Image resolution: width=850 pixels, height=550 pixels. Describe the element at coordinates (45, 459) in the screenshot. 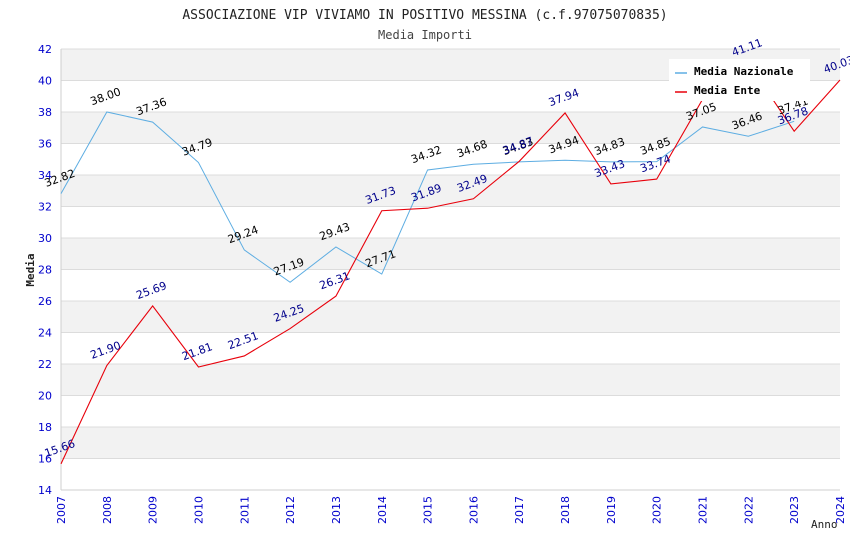

I see `y-tick-label: 16` at that location.